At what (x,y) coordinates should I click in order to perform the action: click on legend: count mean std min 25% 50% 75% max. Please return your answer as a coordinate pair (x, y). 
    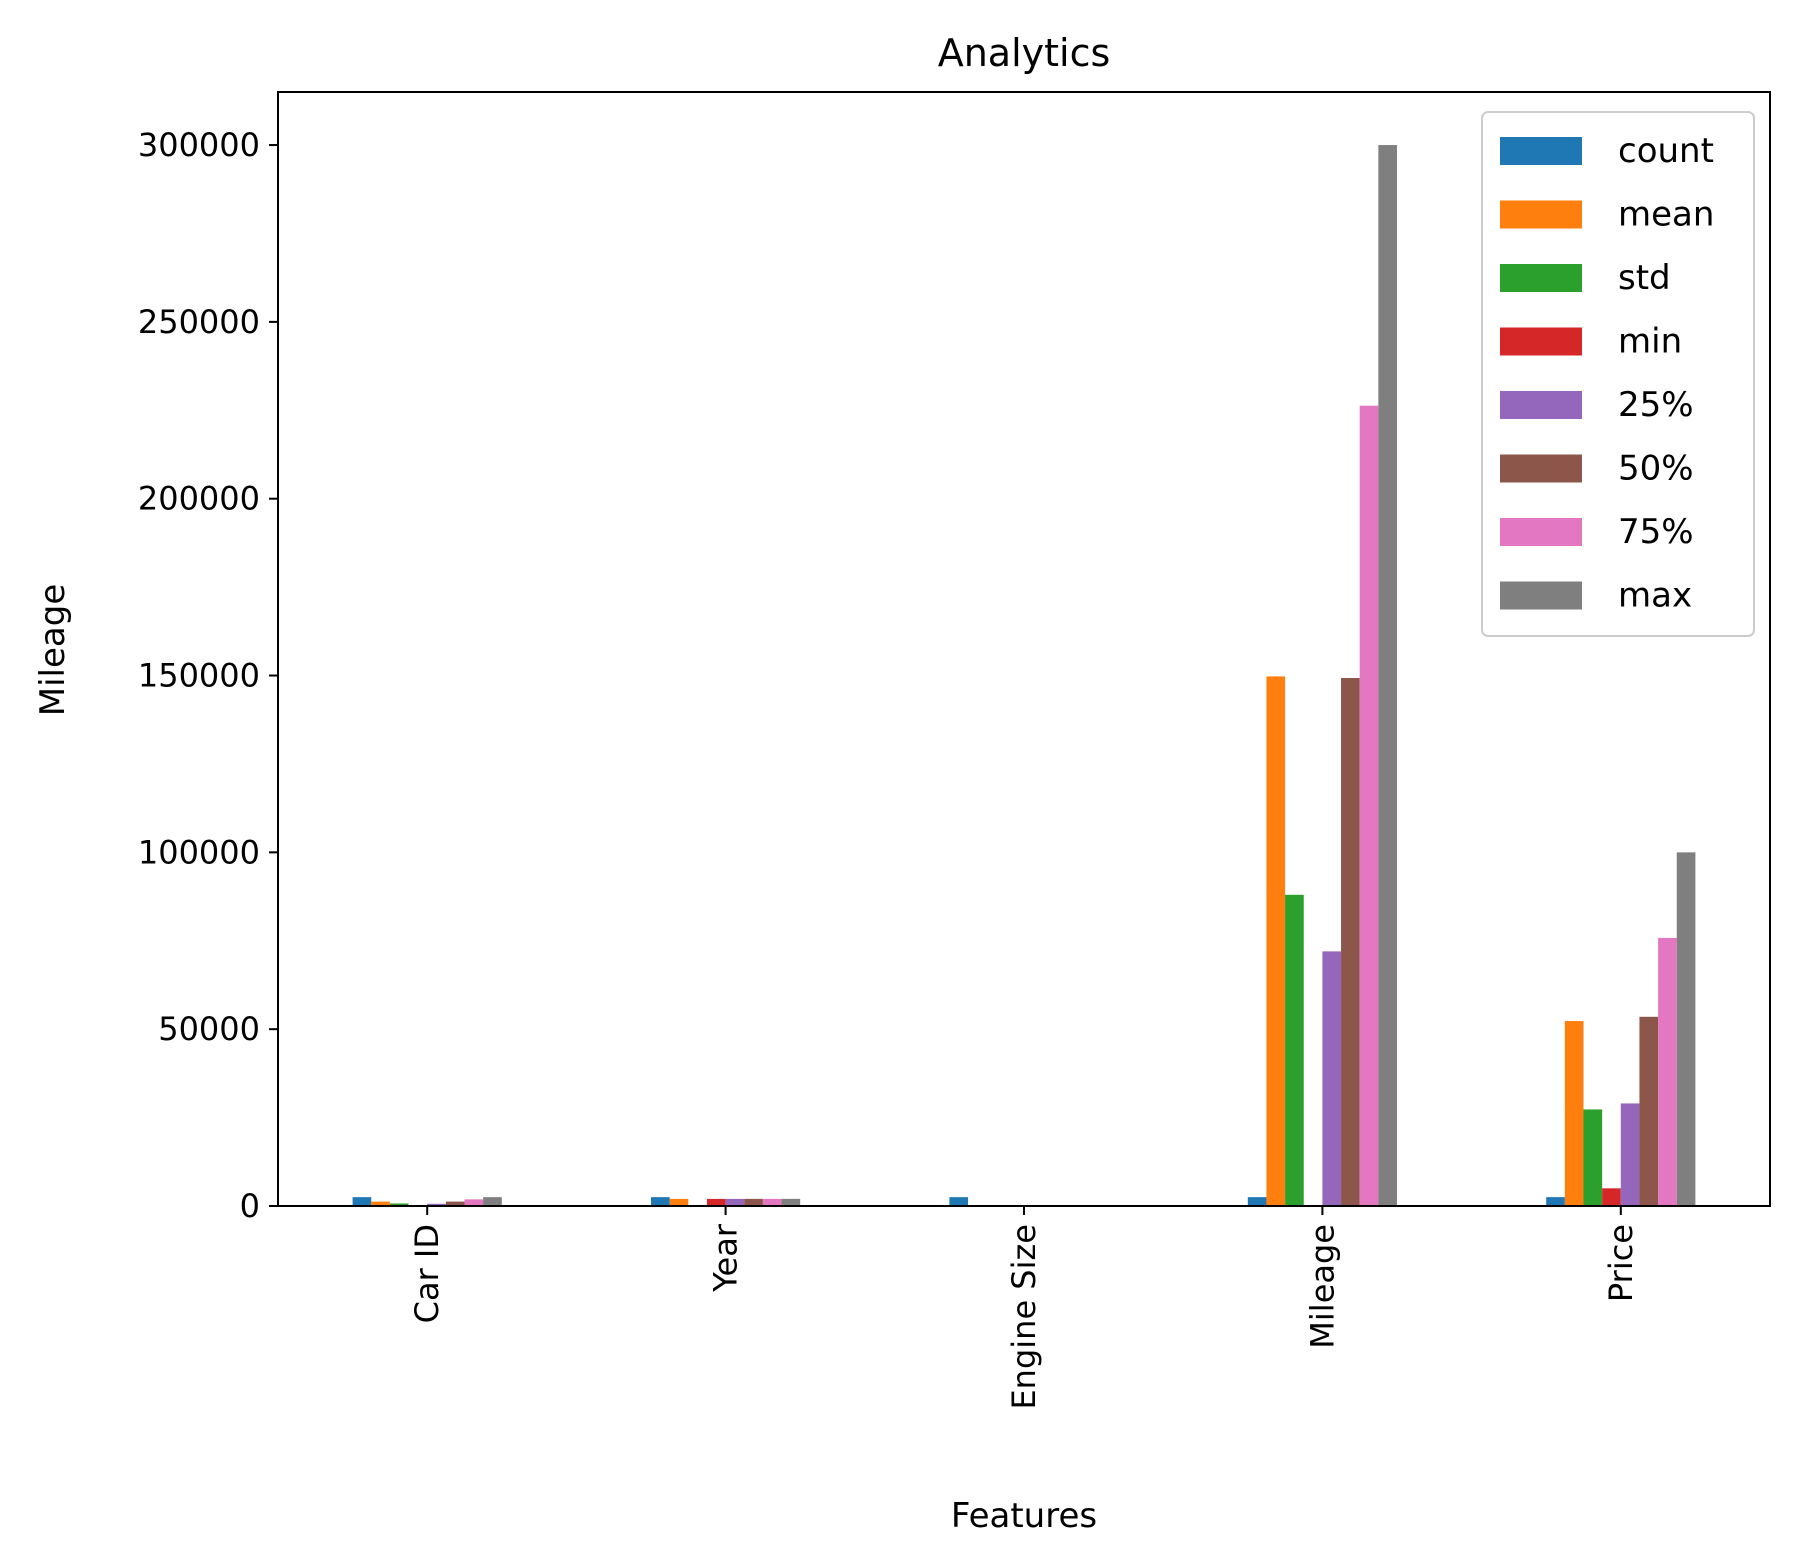
    Looking at the image, I should click on (1618, 374).